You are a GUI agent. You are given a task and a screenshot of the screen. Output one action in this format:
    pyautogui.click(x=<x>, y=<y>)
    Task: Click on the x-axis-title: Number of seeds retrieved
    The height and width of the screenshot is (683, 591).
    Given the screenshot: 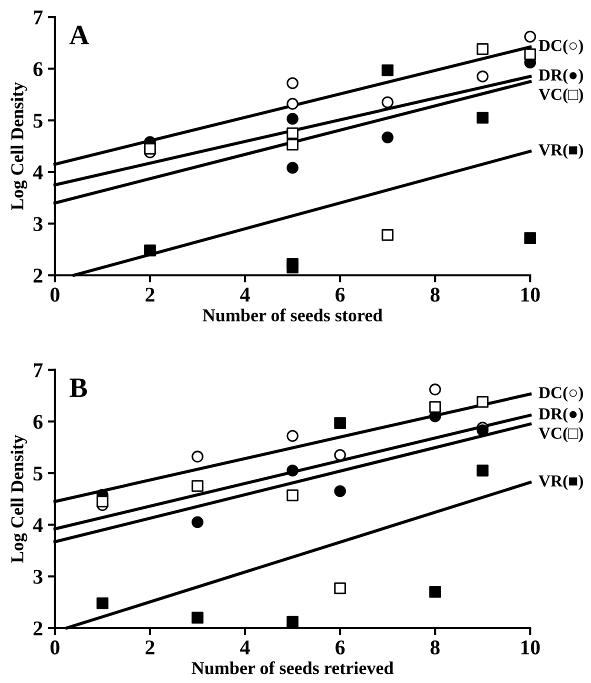 What is the action you would take?
    pyautogui.click(x=293, y=667)
    